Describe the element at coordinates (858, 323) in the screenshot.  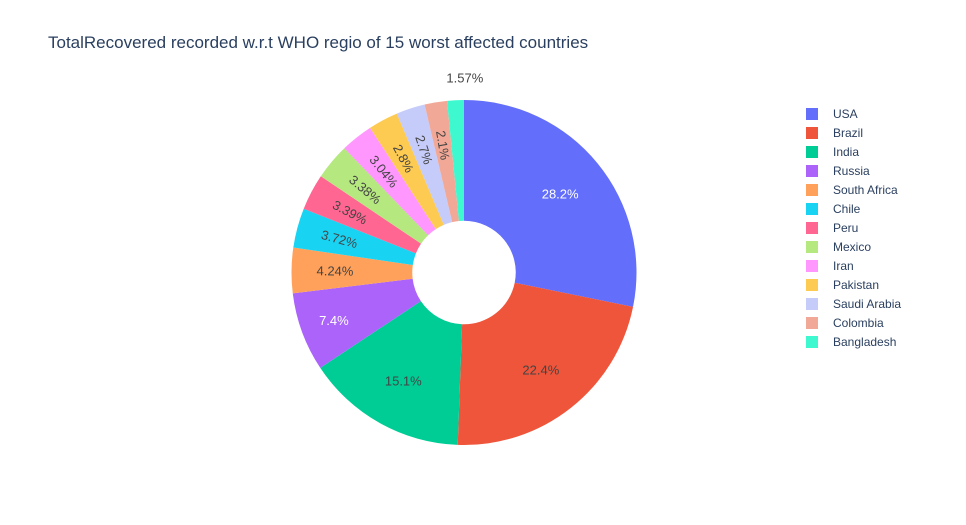
I see `legend-label: Colombia` at that location.